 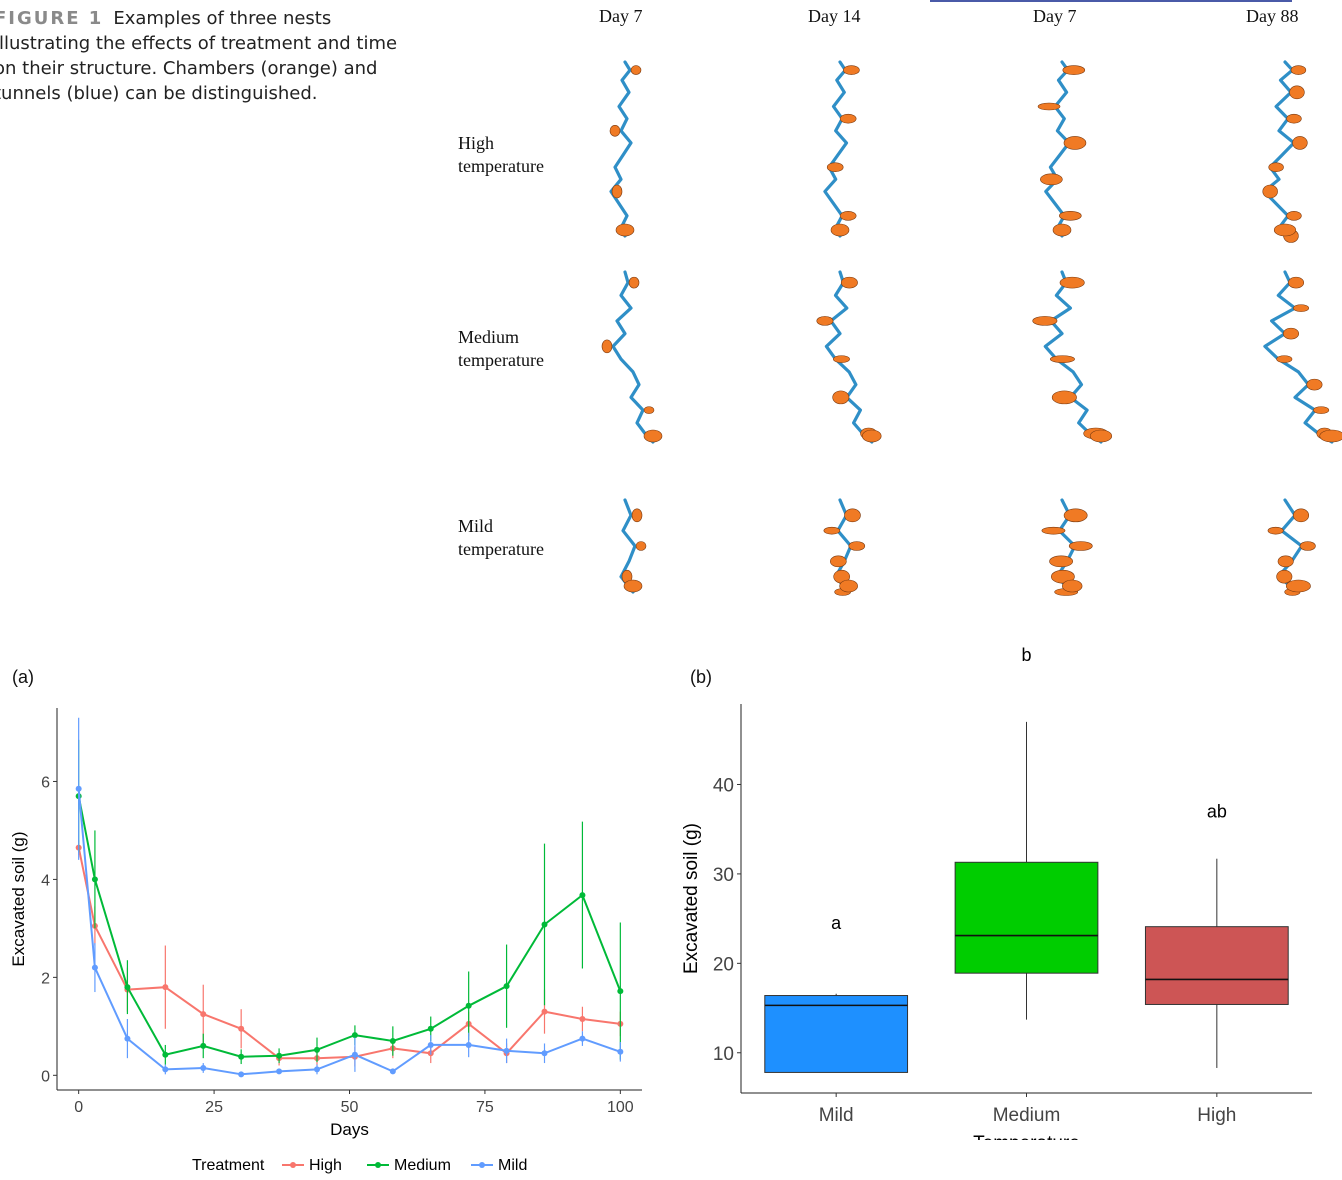 I want to click on panel-a-label: (a), so click(x=23, y=677).